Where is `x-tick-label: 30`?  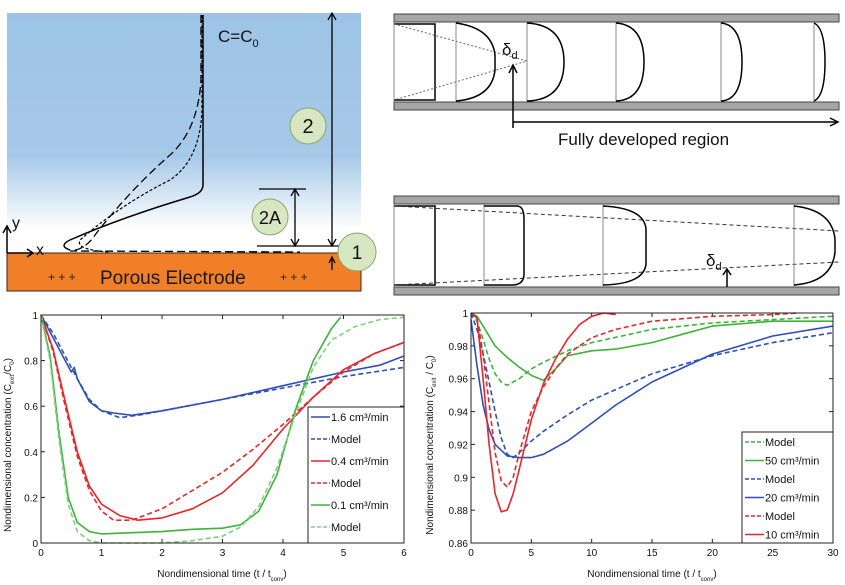
x-tick-label: 30 is located at coordinates (833, 553).